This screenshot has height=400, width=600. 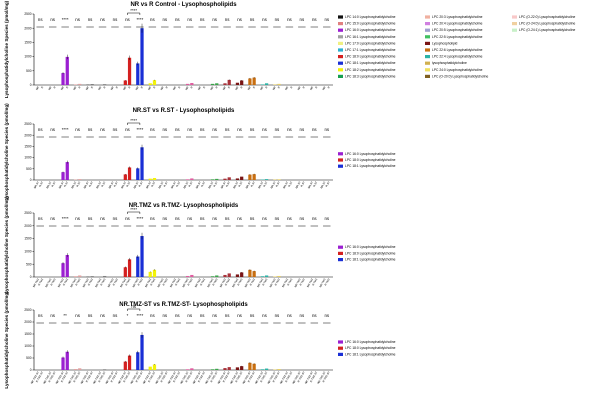 What do you see at coordinates (460, 76) in the screenshot?
I see `legend-label: LPC (O-20:0) Lysophosphatidylcholine` at bounding box center [460, 76].